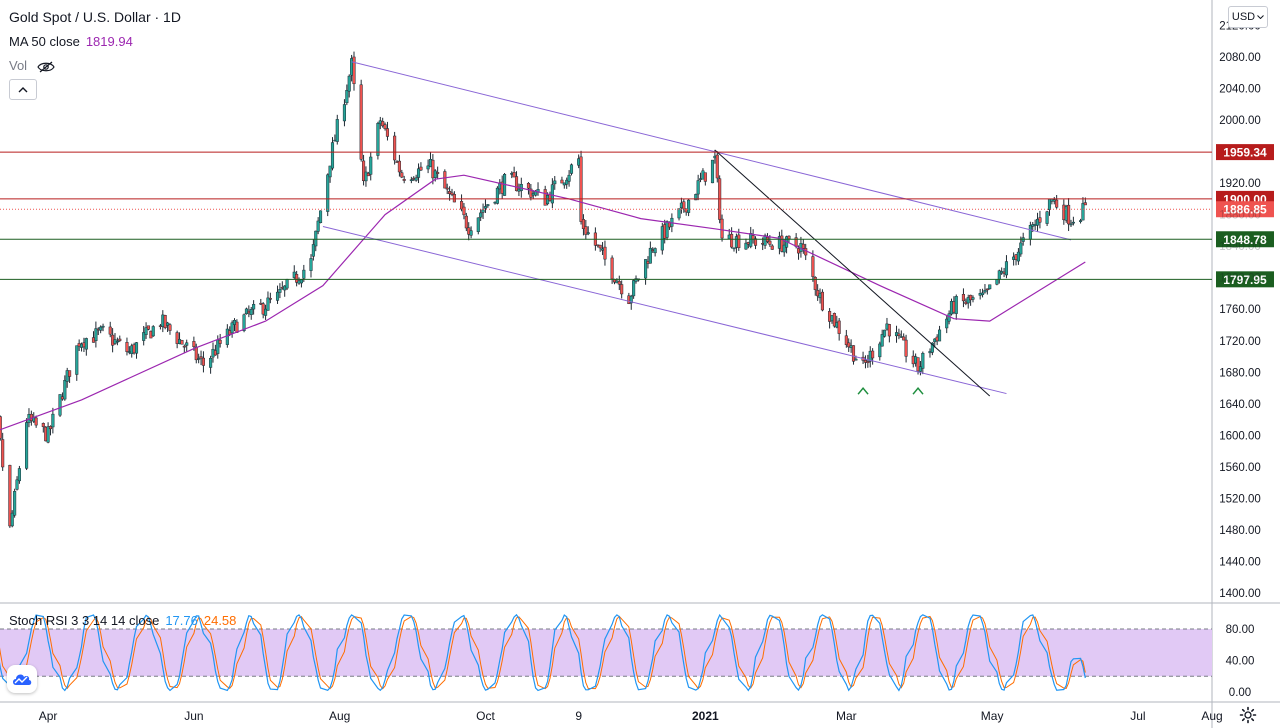  What do you see at coordinates (122, 620) in the screenshot?
I see `stoch-legend: Stoch RSI 3 3 14 14 close 17.76 24.58` at bounding box center [122, 620].